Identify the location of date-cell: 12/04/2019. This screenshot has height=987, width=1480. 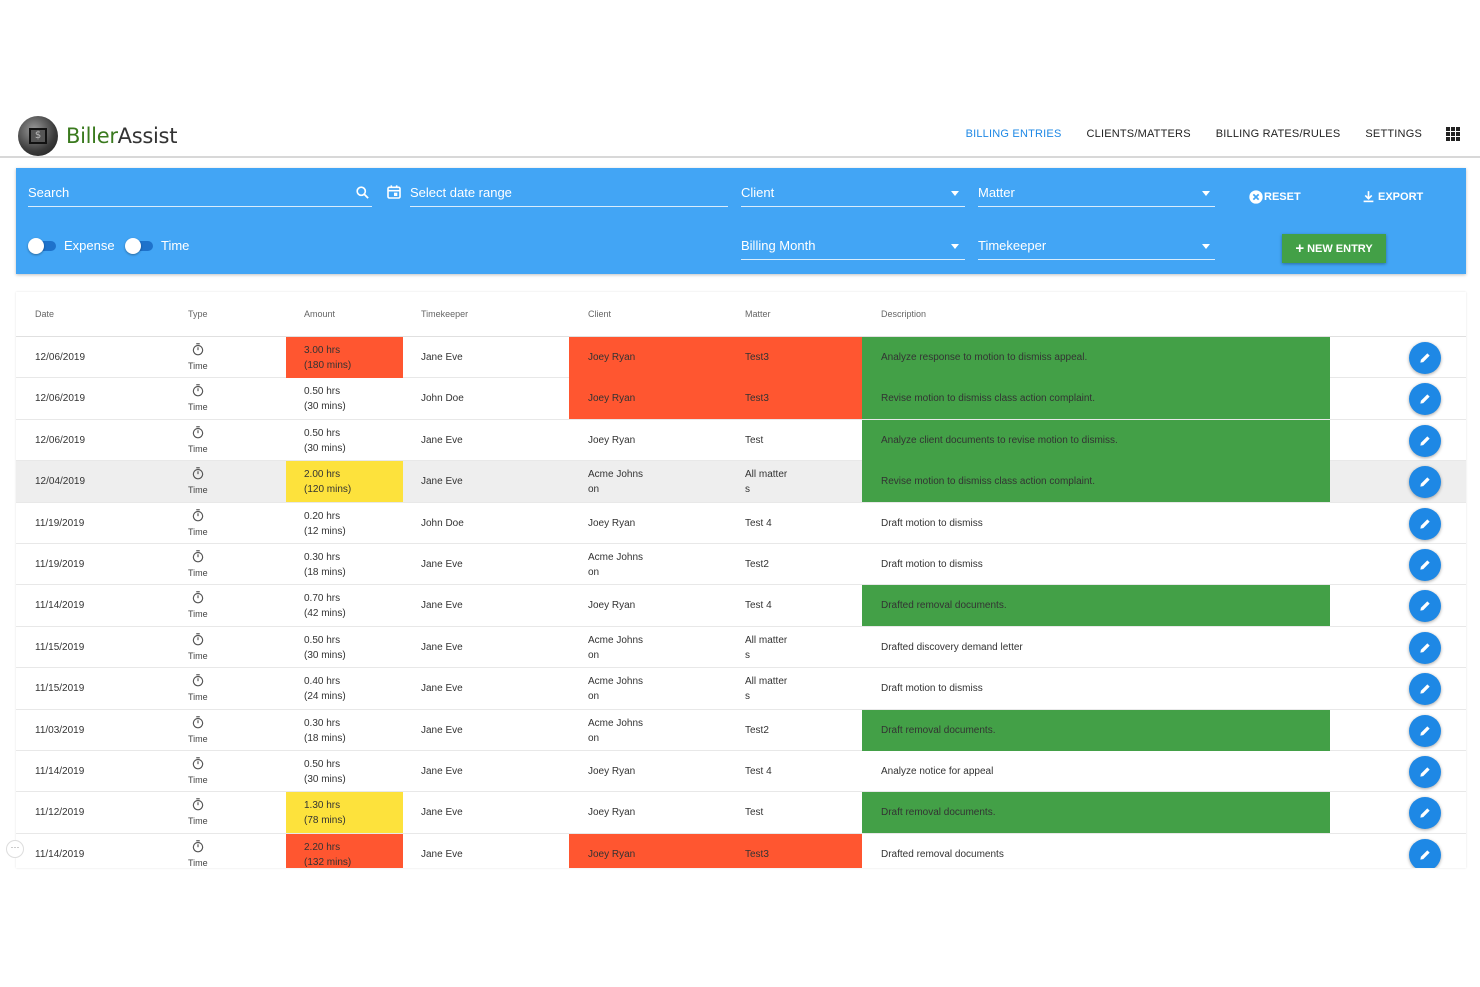
(60, 482).